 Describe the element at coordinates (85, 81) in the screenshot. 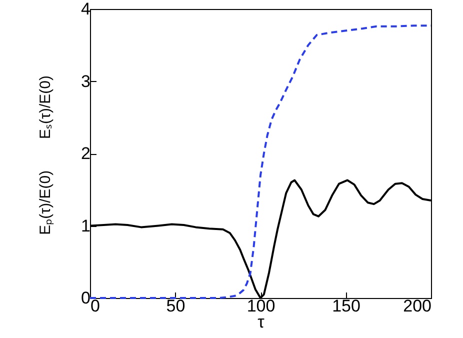

I see `y-tick-label: 3` at that location.